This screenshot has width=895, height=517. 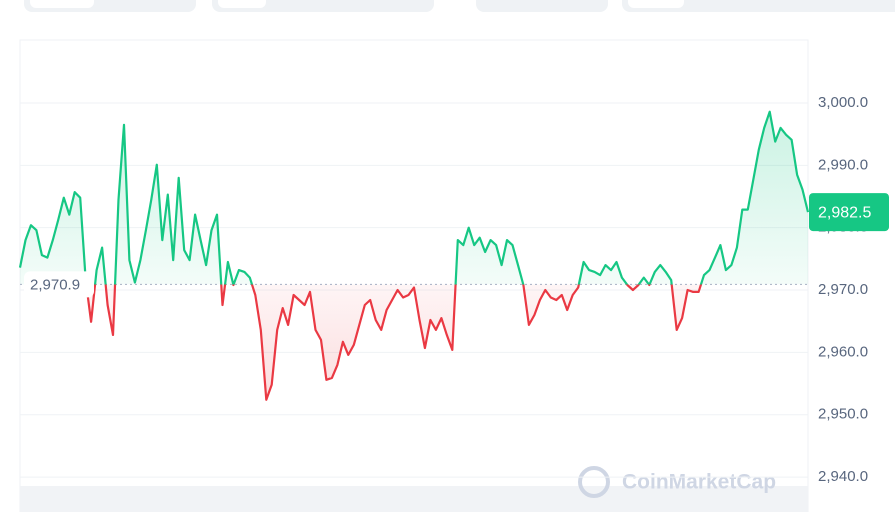 I want to click on baseline-badge, so click(x=59, y=284).